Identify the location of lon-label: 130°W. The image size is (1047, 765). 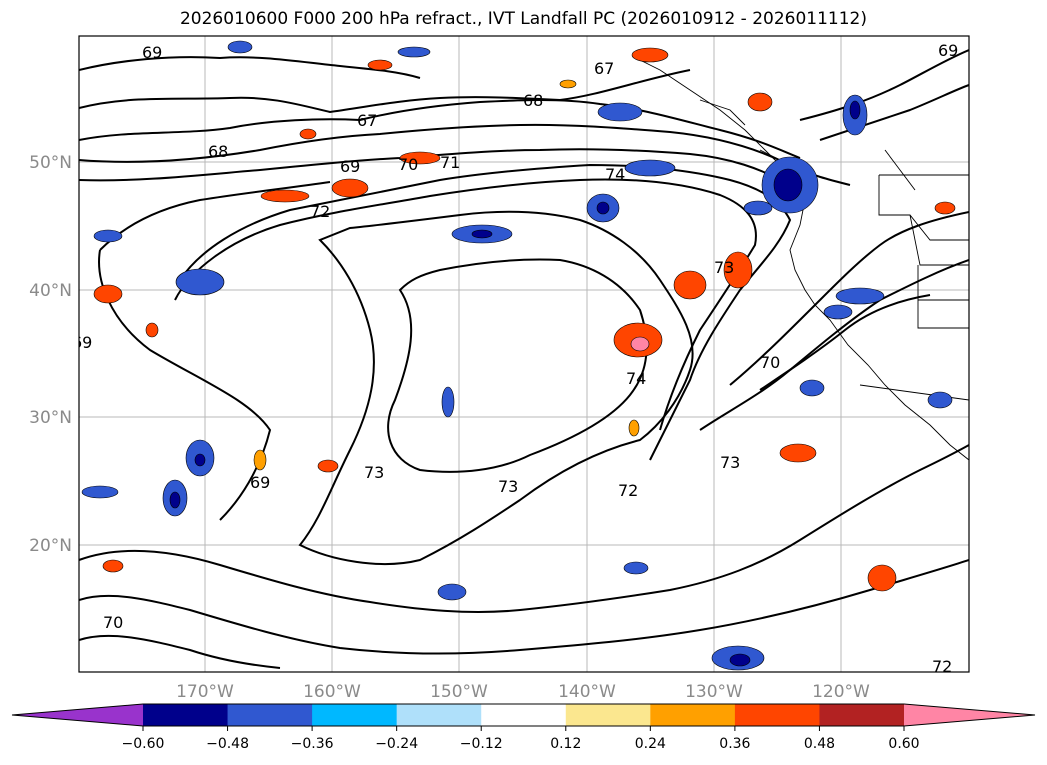
(714, 692).